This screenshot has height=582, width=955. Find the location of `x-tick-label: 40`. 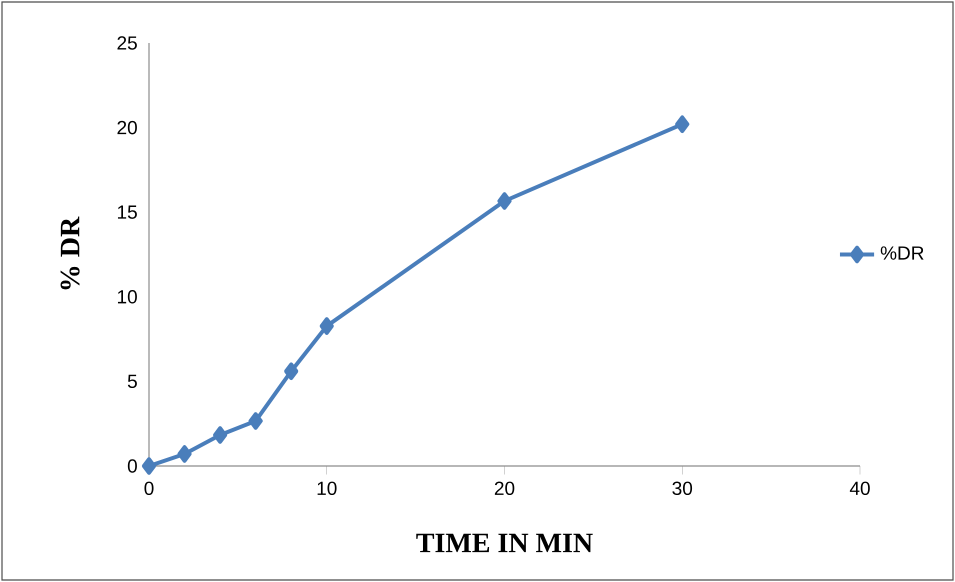

x-tick-label: 40 is located at coordinates (860, 489).